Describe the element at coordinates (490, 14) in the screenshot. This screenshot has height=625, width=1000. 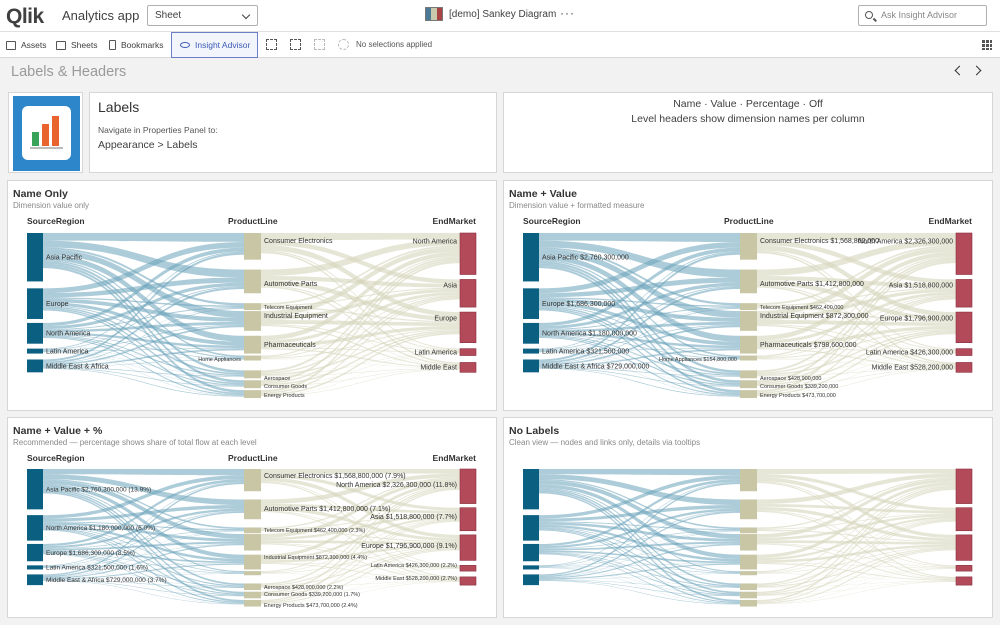
I see `document-title: [demo] Sankey Diagram` at that location.